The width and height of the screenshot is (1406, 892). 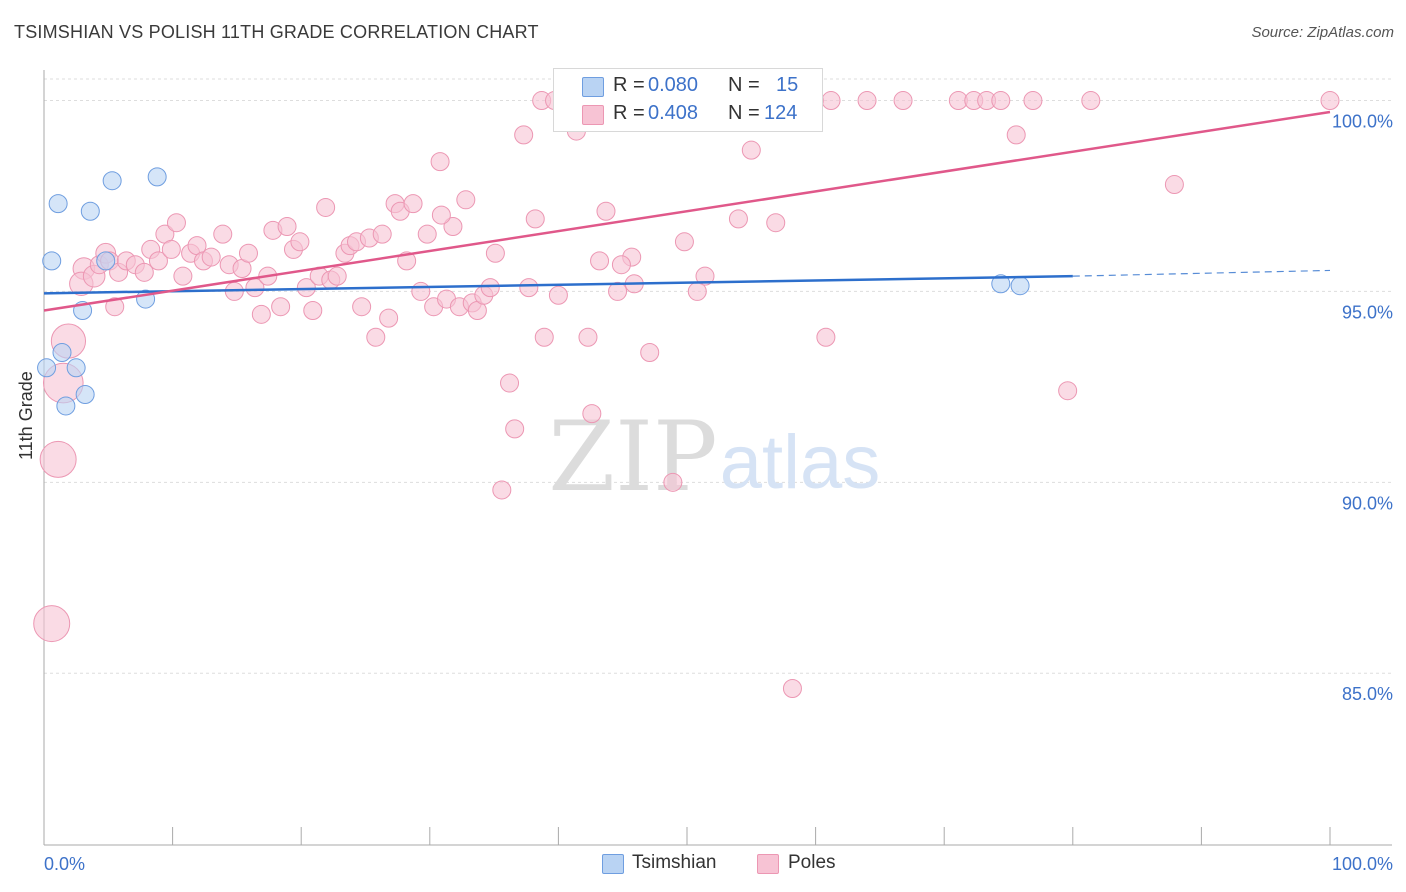 I want to click on stats-legend: R = 0.080 N = 15 R = 0.408 N = 124, so click(x=688, y=100).